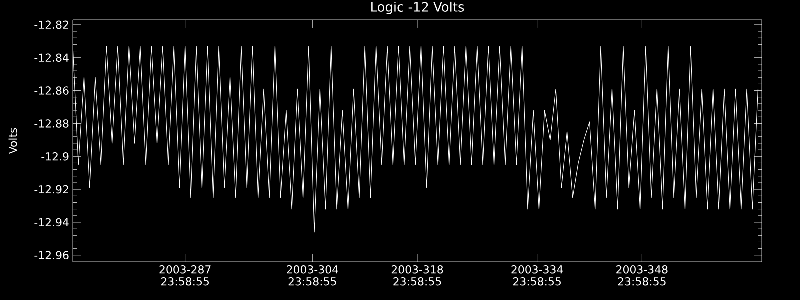  I want to click on x-tick-label: 2003-334 23:58:55, so click(538, 276).